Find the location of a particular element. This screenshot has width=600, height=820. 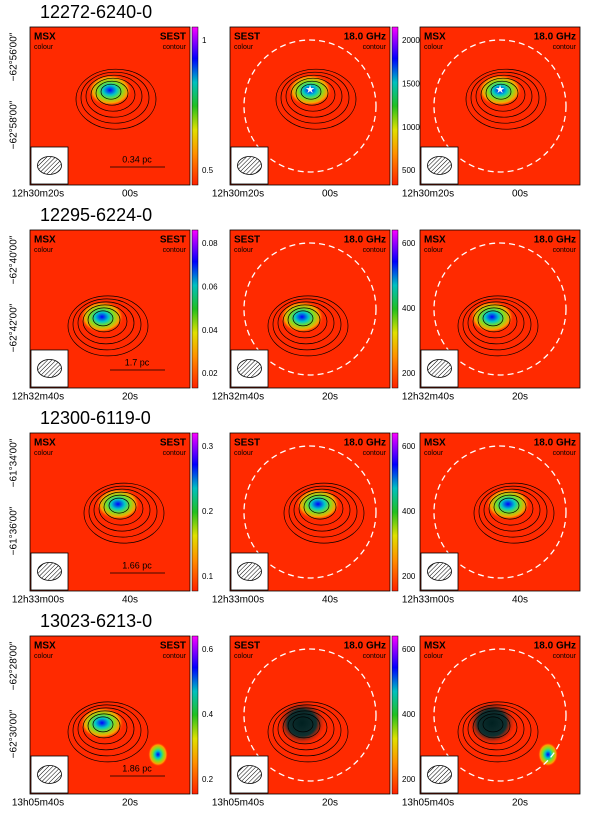

dec-label: −62°30′00″ is located at coordinates (14, 733).